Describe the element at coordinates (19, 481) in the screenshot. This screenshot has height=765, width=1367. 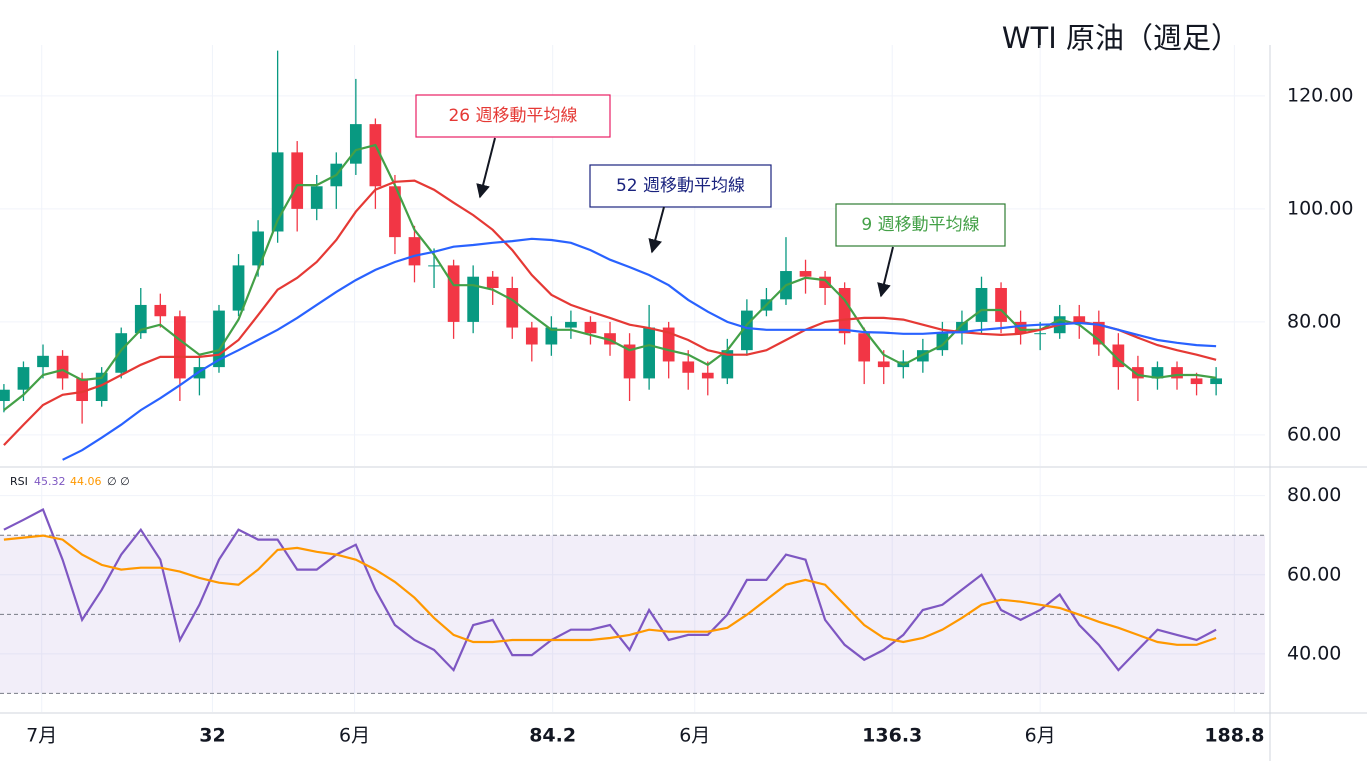
I see `rsi-label: RSI` at that location.